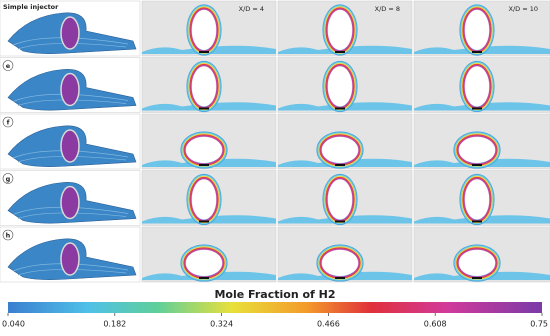 The image size is (550, 336). What do you see at coordinates (524, 9) in the screenshot?
I see `column-label: X/D = 10` at bounding box center [524, 9].